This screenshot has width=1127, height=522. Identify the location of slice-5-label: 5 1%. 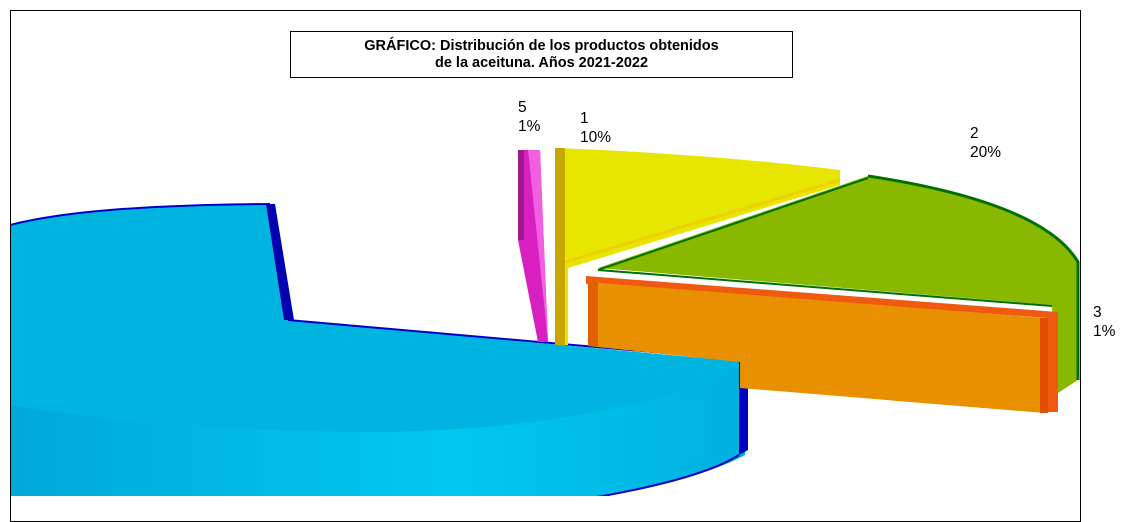
(529, 117).